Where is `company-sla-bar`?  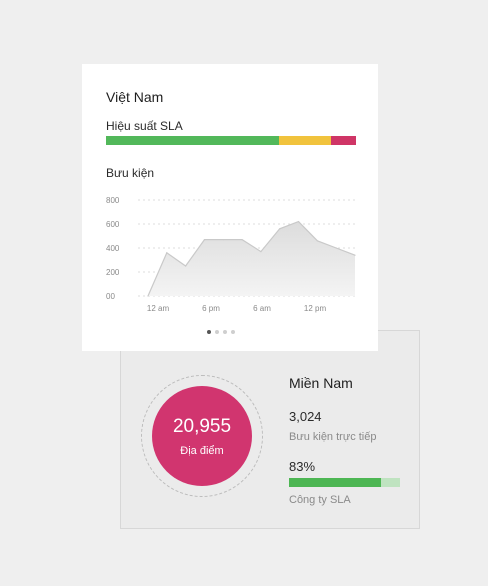
company-sla-bar is located at coordinates (344, 482).